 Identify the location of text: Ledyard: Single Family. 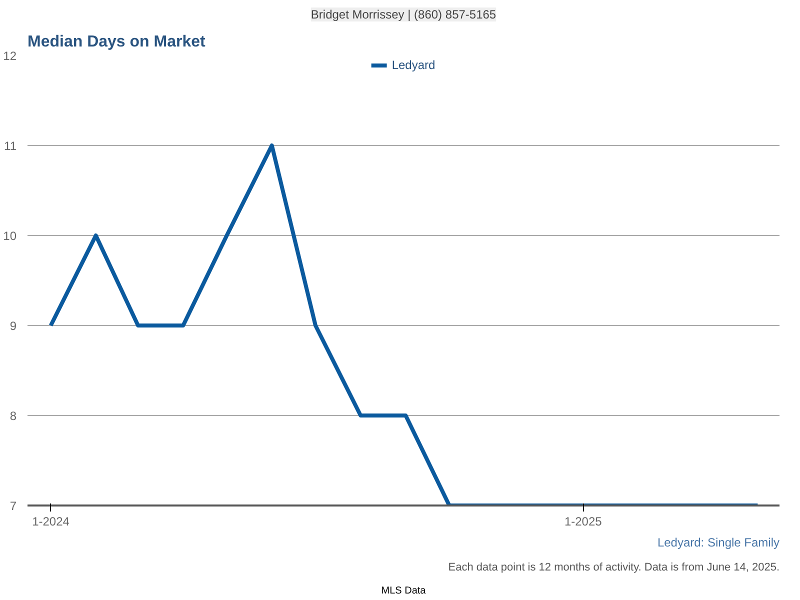
(718, 543).